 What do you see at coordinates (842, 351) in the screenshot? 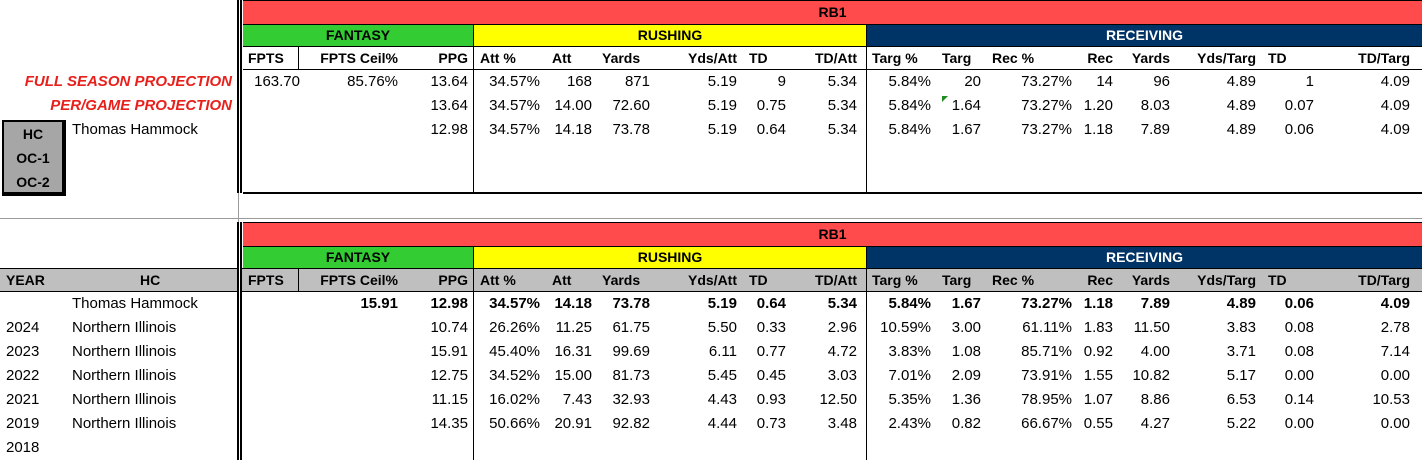
I see `bottom-row-1-td-att-8: 4.72` at bounding box center [842, 351].